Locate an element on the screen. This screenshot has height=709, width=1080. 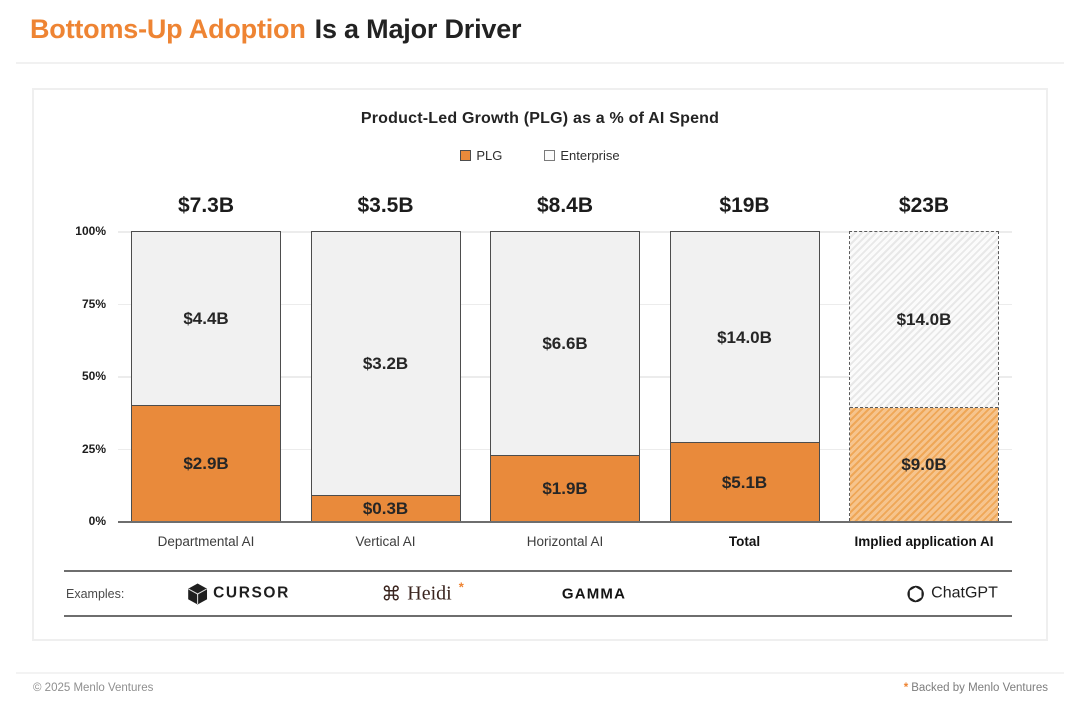
legend-enterprise-label: Enterprise is located at coordinates (590, 155).